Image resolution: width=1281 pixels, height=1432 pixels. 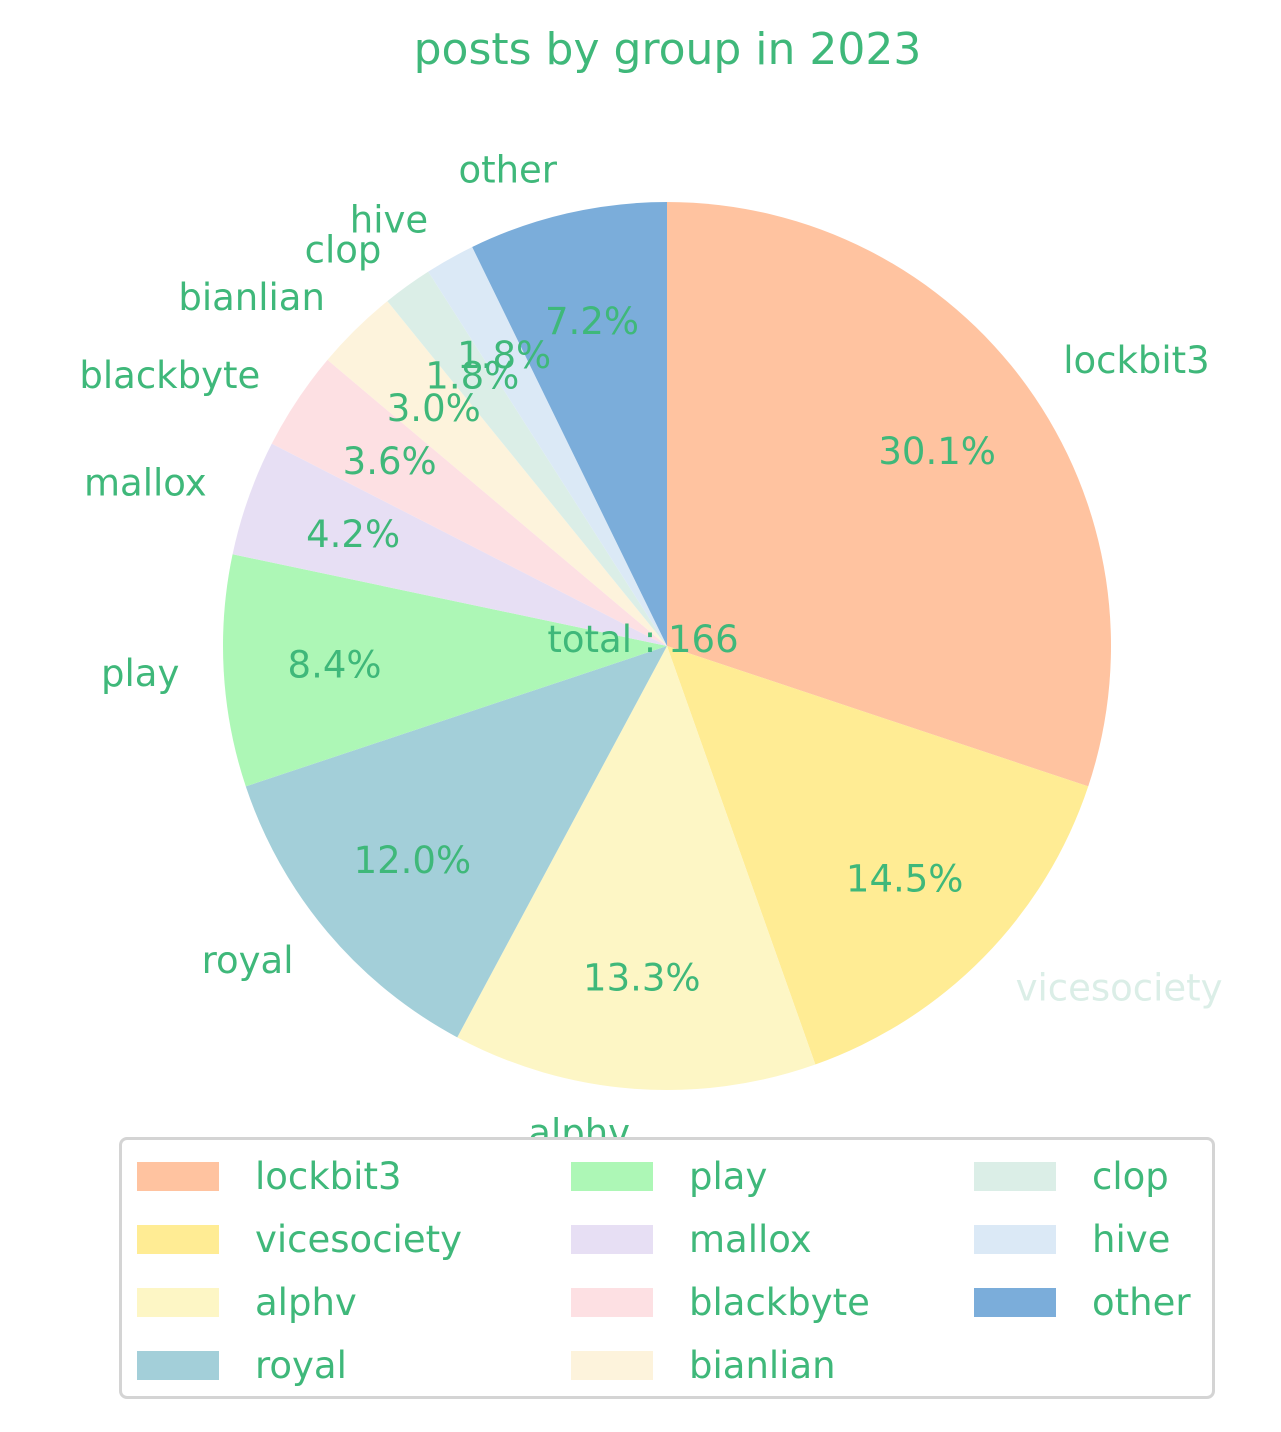 What do you see at coordinates (140, 673) in the screenshot?
I see `slice-label-play: play` at bounding box center [140, 673].